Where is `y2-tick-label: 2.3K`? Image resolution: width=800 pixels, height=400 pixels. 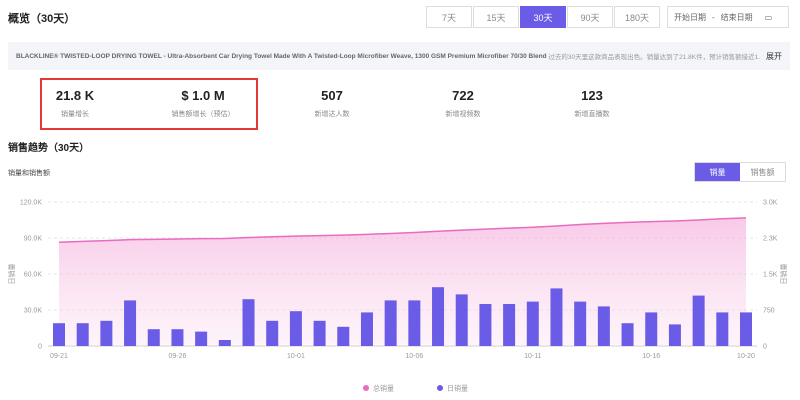 y2-tick-label: 2.3K is located at coordinates (770, 239).